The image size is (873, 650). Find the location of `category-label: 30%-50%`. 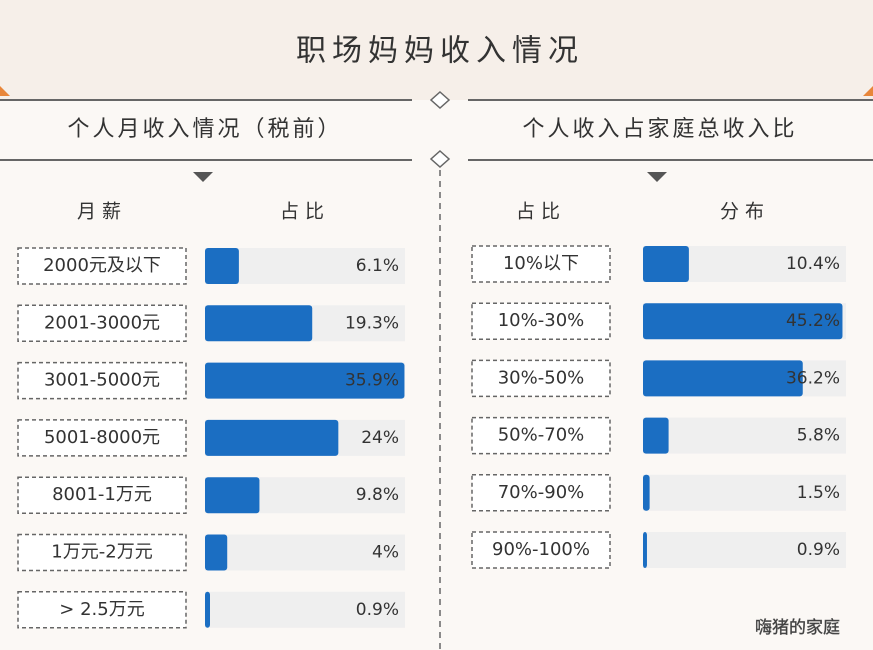

category-label: 30%-50% is located at coordinates (541, 377).